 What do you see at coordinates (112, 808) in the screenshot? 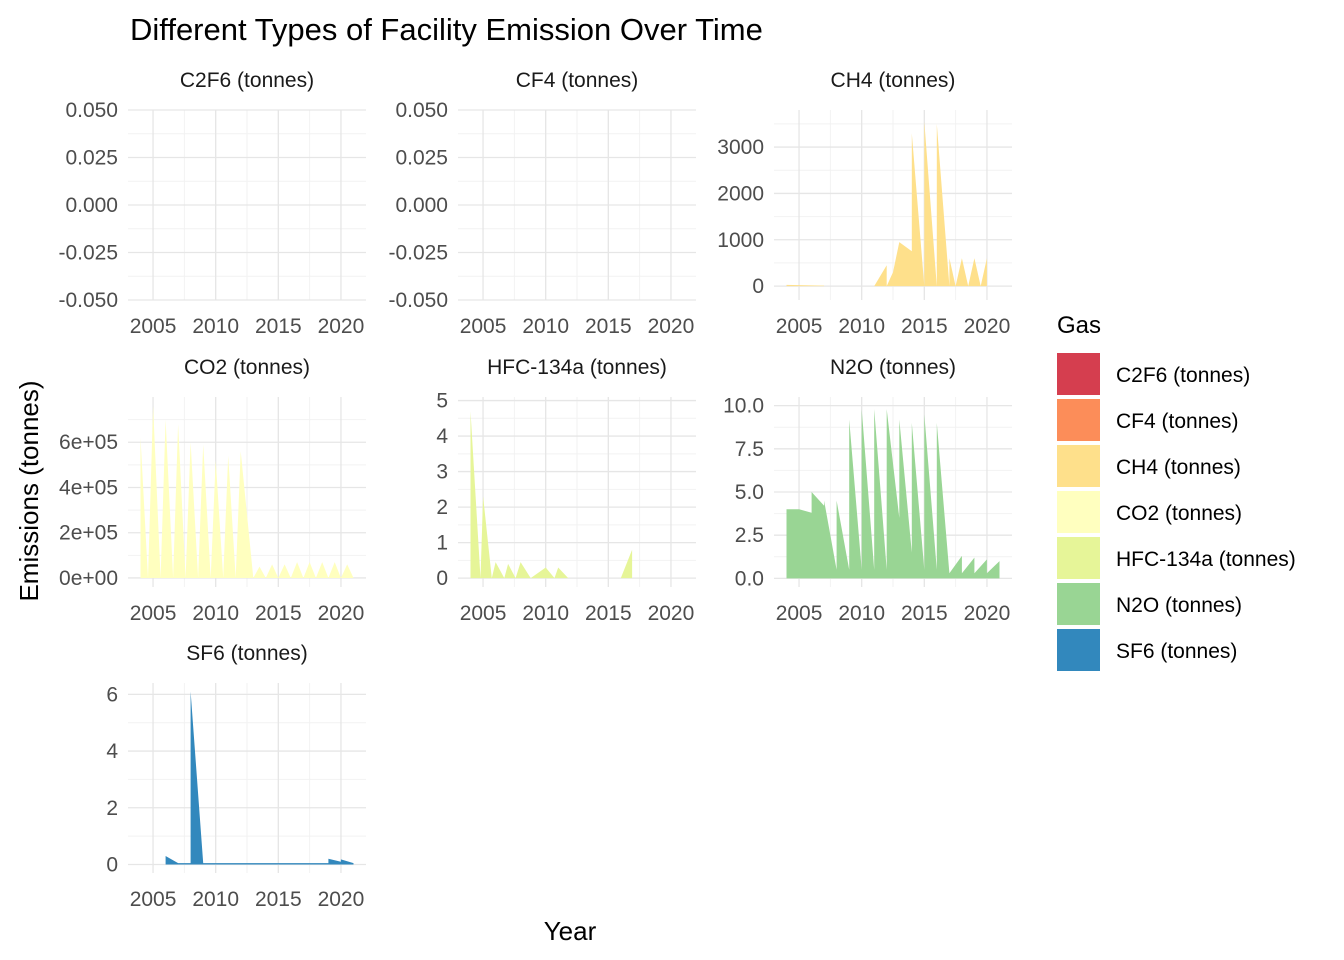
I see `y-tick-label: 2` at bounding box center [112, 808].